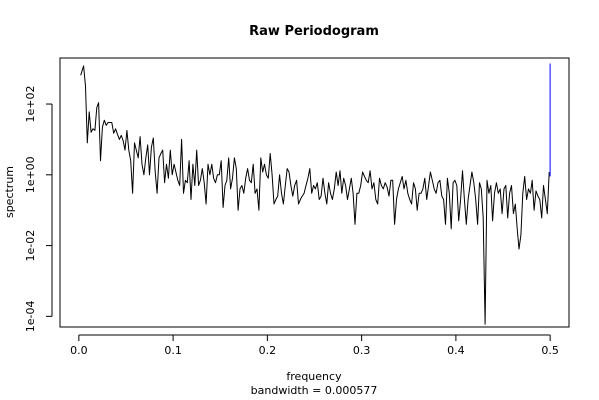 This screenshot has width=599, height=400. I want to click on y-tick-label-3: 1e+02, so click(30, 104).